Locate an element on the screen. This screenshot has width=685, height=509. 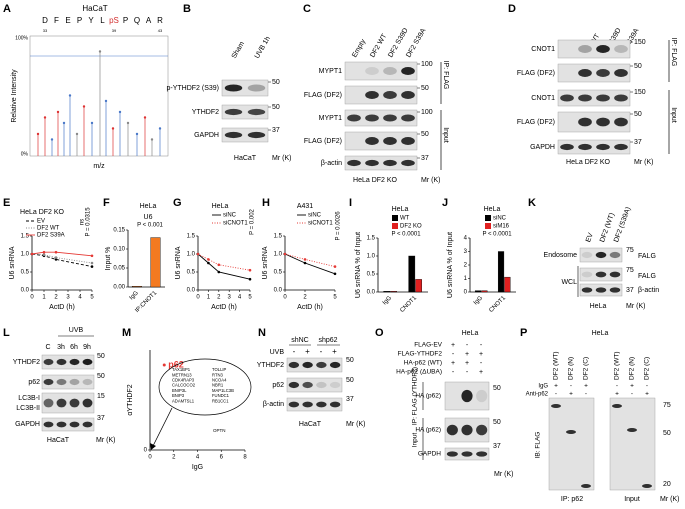
y-tick-label: 0 is located at coordinates (466, 293).